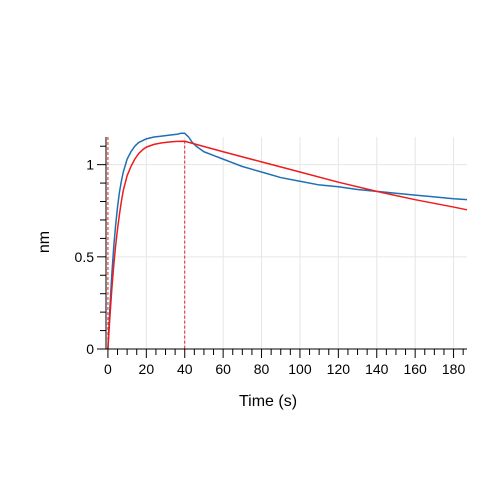  I want to click on x-axis-title: Time (s), so click(268, 401).